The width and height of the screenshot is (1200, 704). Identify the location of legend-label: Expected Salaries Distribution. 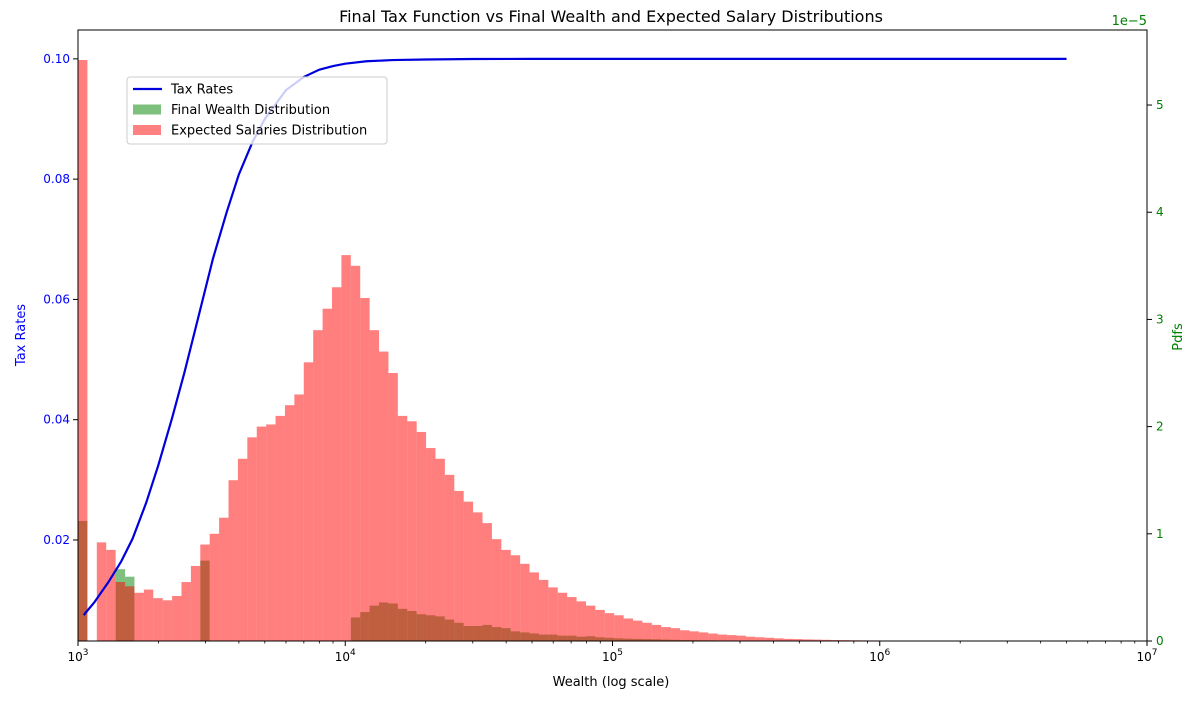
(269, 131).